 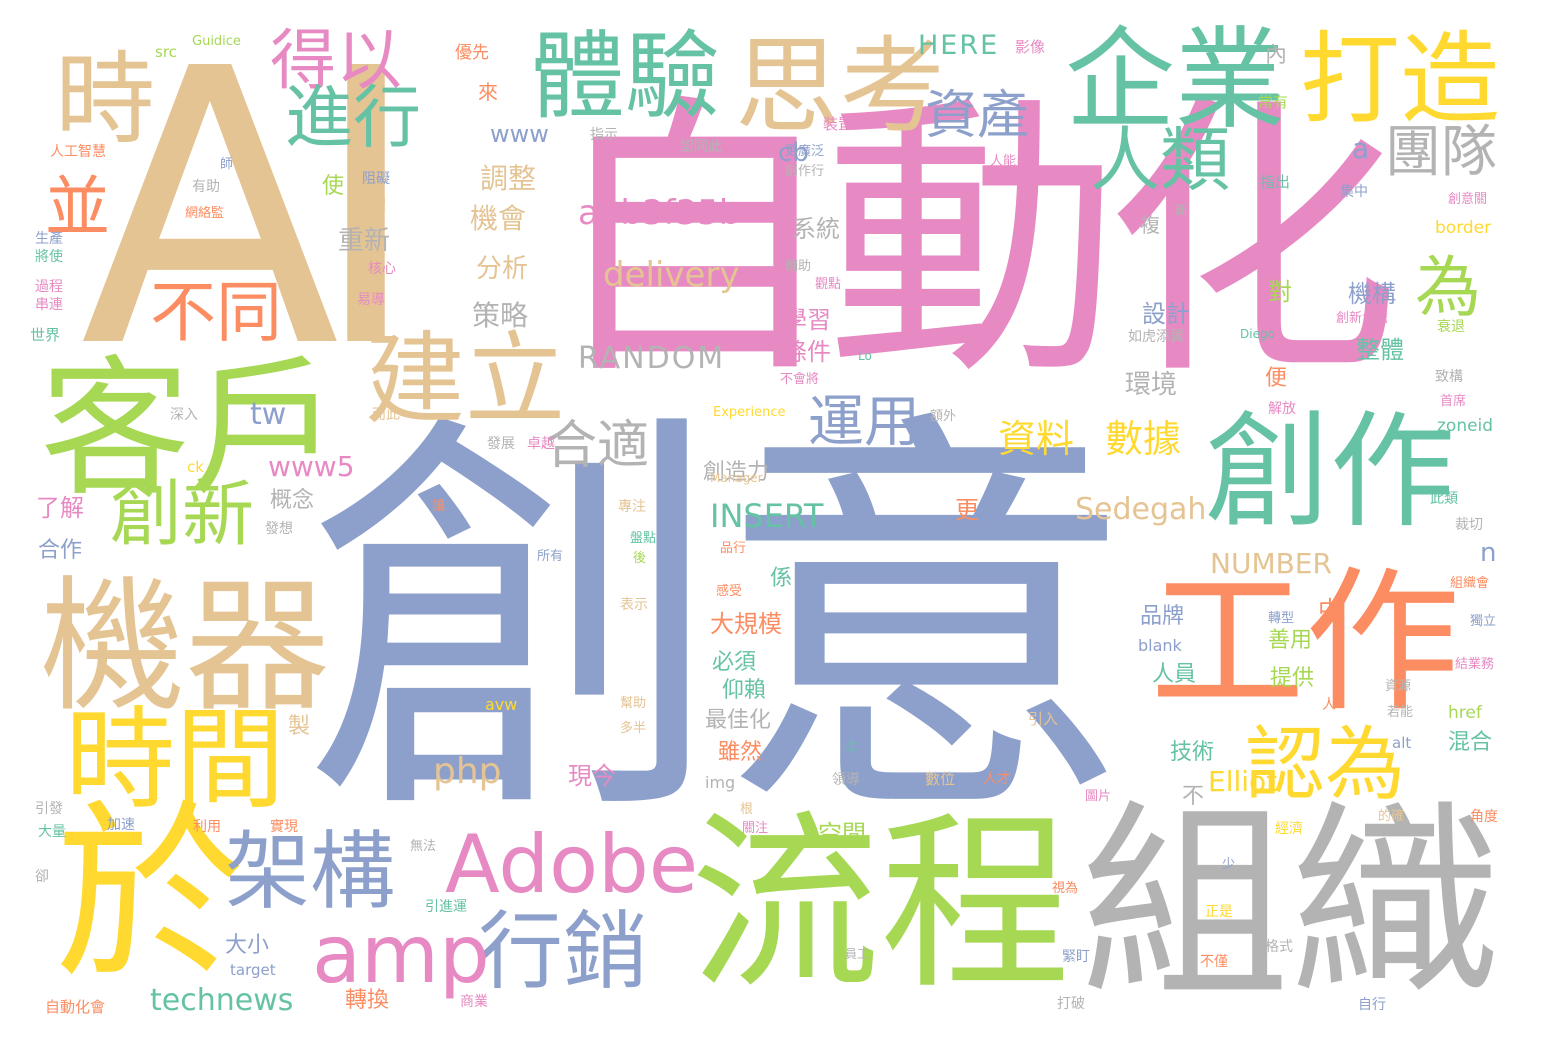 What do you see at coordinates (1166, 314) in the screenshot?
I see `word: 設計` at bounding box center [1166, 314].